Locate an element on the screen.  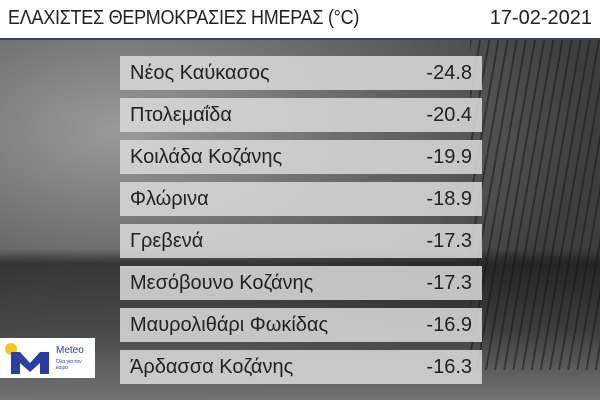
station-name: Άρδασσα Κοζάνης is located at coordinates (212, 366).